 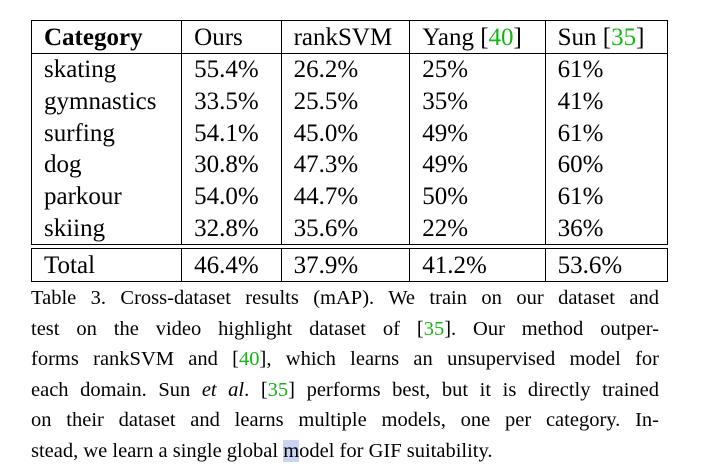 I want to click on cell-ours: 54.1%, so click(x=231, y=133).